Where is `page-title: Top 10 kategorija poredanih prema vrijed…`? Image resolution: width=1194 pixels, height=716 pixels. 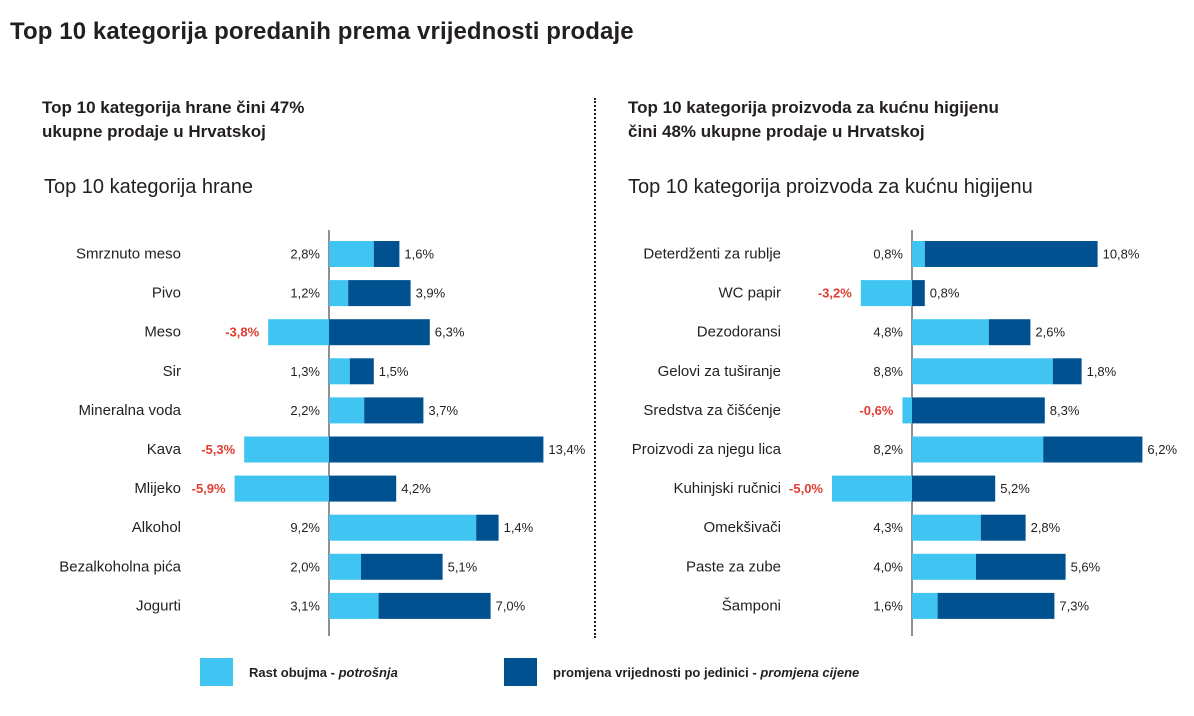
page-title: Top 10 kategorija poredanih prema vrijed… is located at coordinates (322, 31).